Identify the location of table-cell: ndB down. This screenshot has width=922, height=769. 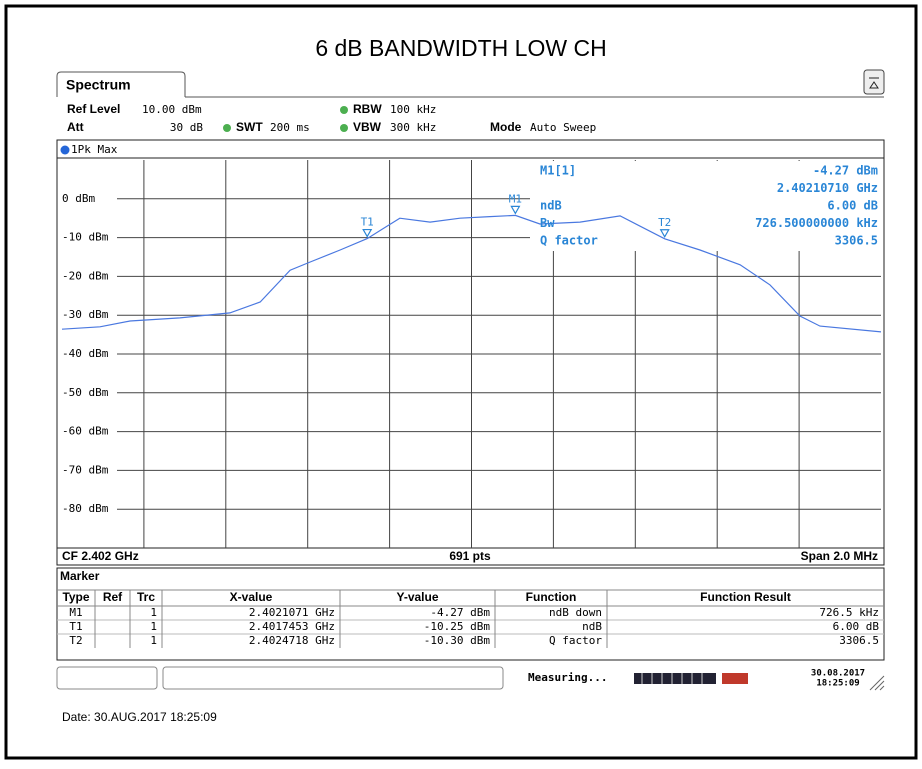
(575, 612).